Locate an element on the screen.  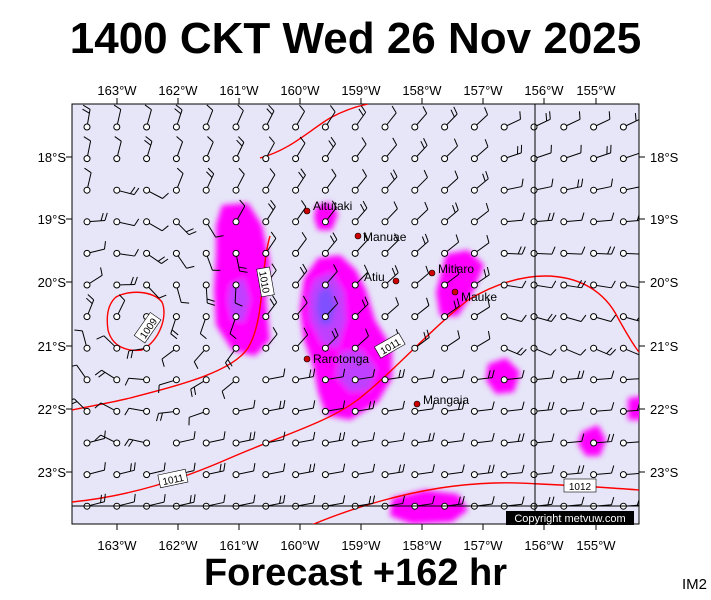
isobar-label-1012: 1012 is located at coordinates (580, 487).